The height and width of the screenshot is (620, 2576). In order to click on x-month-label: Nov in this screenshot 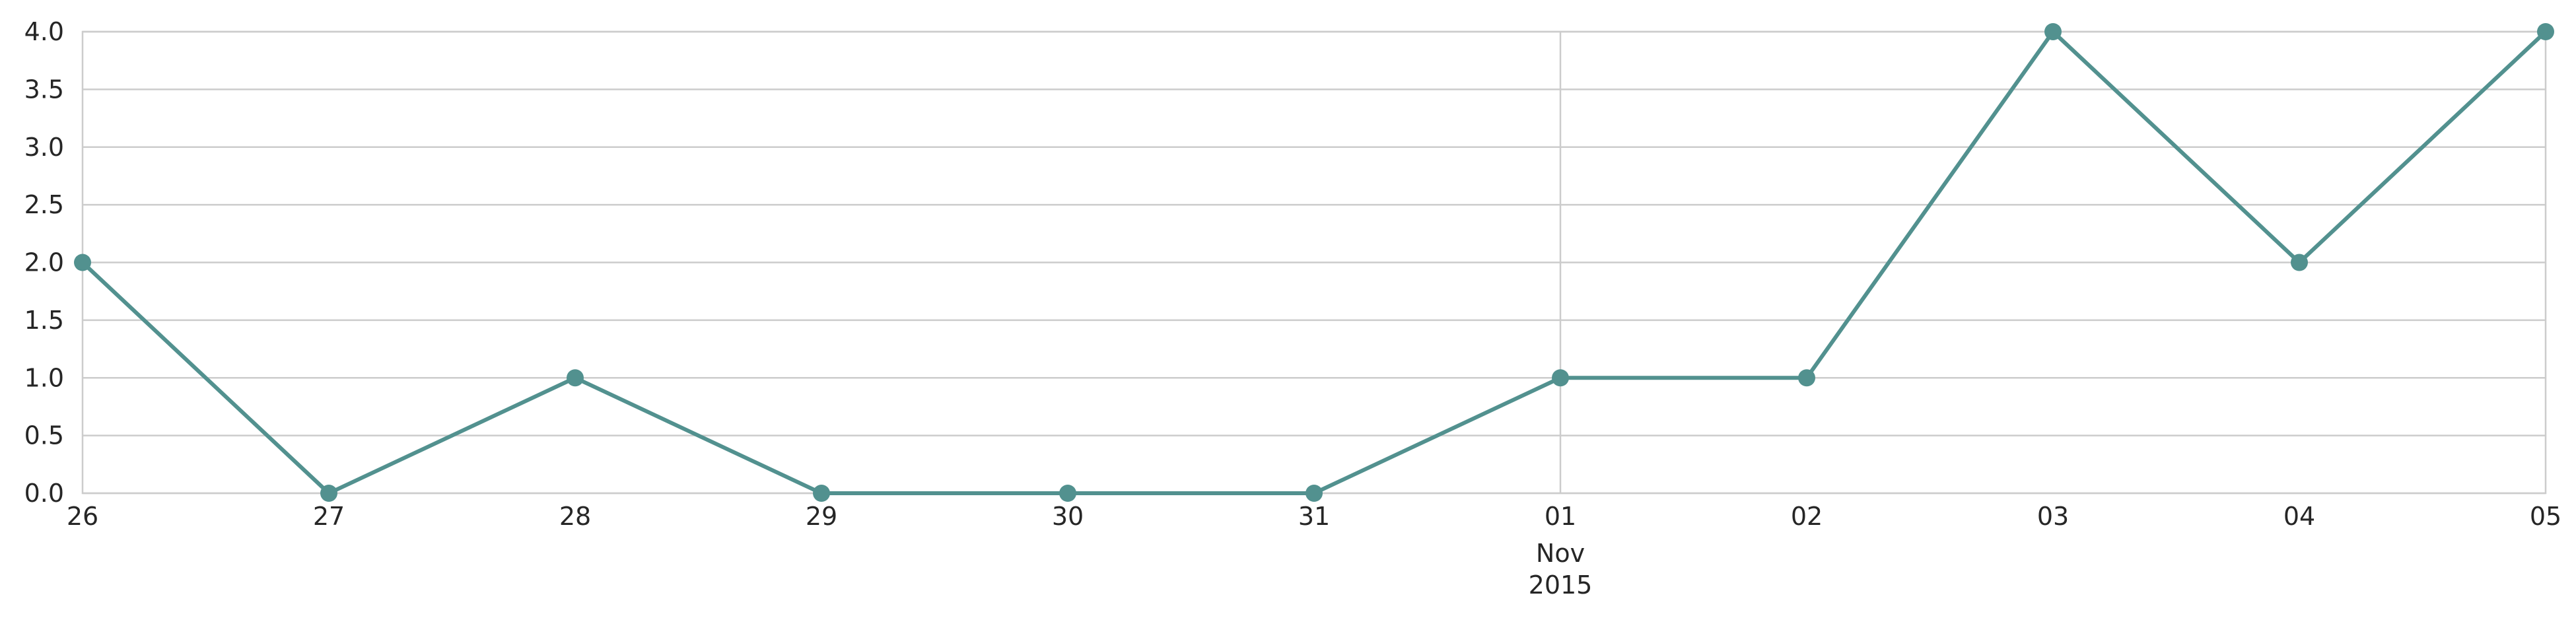, I will do `click(1560, 553)`.